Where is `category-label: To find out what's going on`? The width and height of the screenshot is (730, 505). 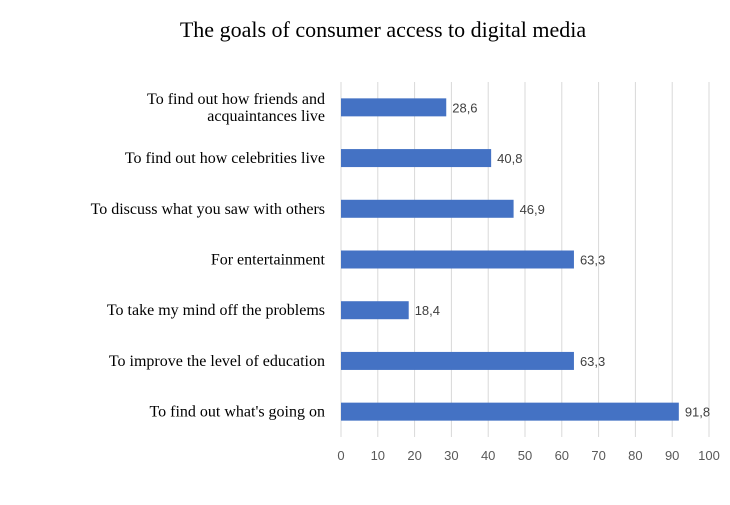
category-label: To find out what's going on is located at coordinates (237, 412).